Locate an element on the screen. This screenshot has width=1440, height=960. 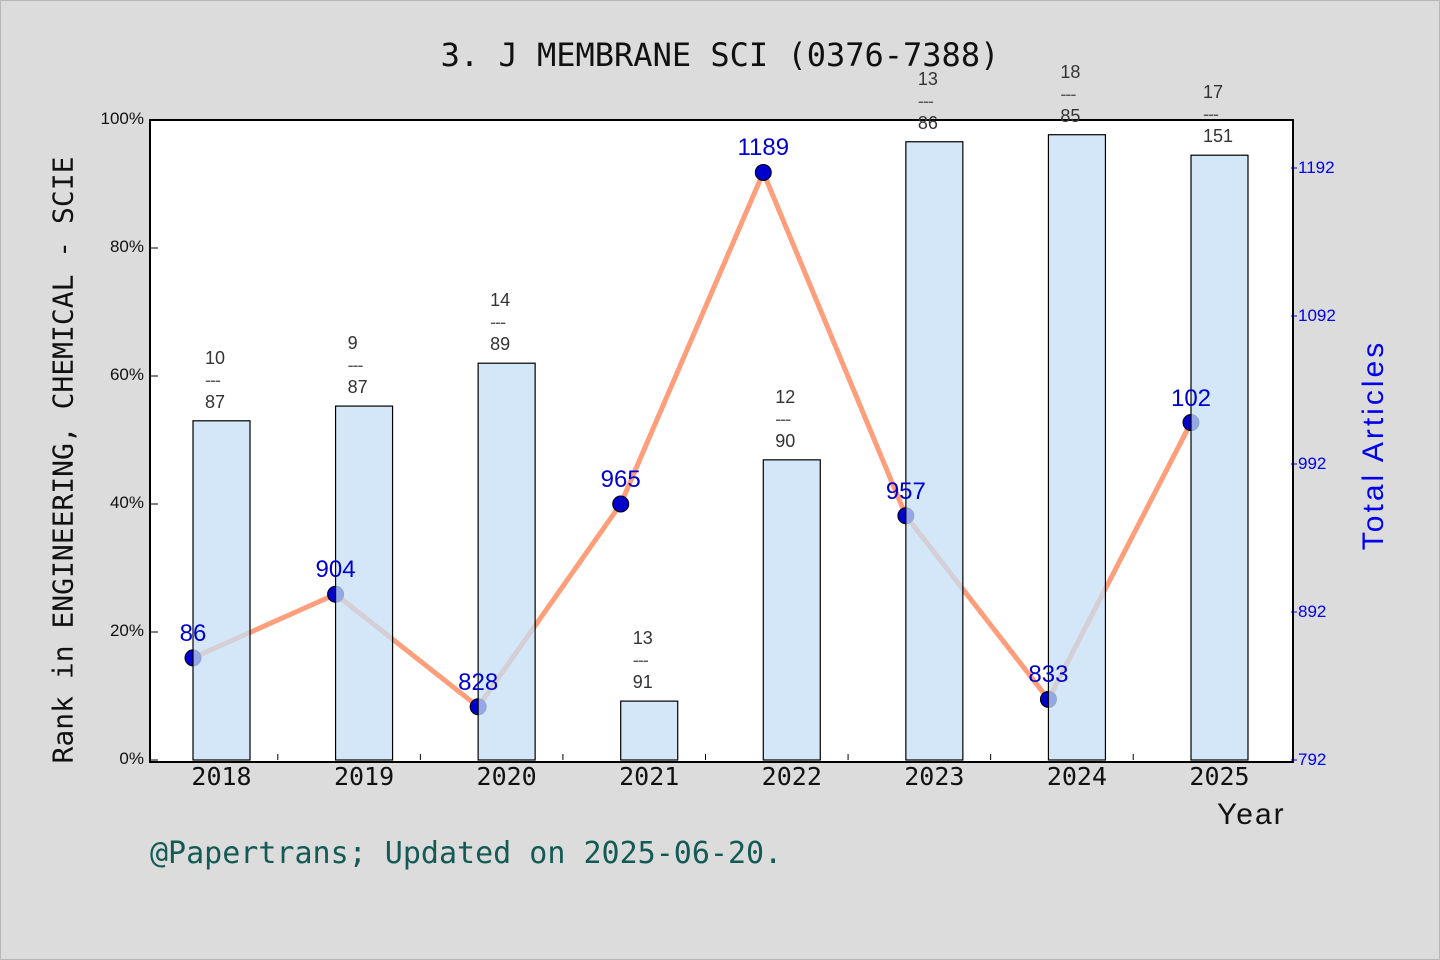
y-left-tick-label: 40% is located at coordinates (126, 502).